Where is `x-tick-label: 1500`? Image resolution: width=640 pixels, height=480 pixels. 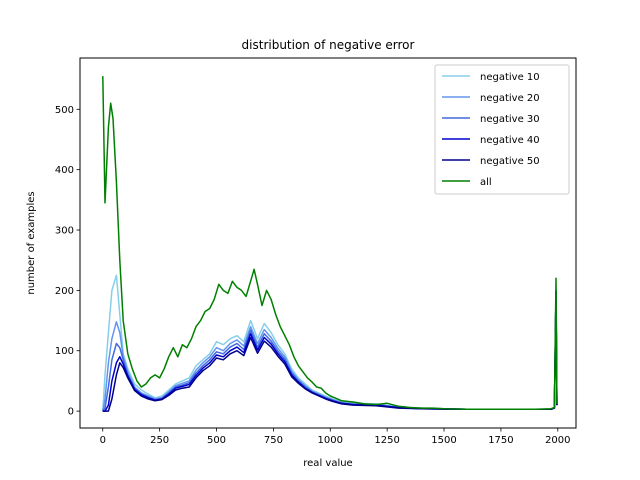
x-tick-label: 1500 is located at coordinates (443, 440).